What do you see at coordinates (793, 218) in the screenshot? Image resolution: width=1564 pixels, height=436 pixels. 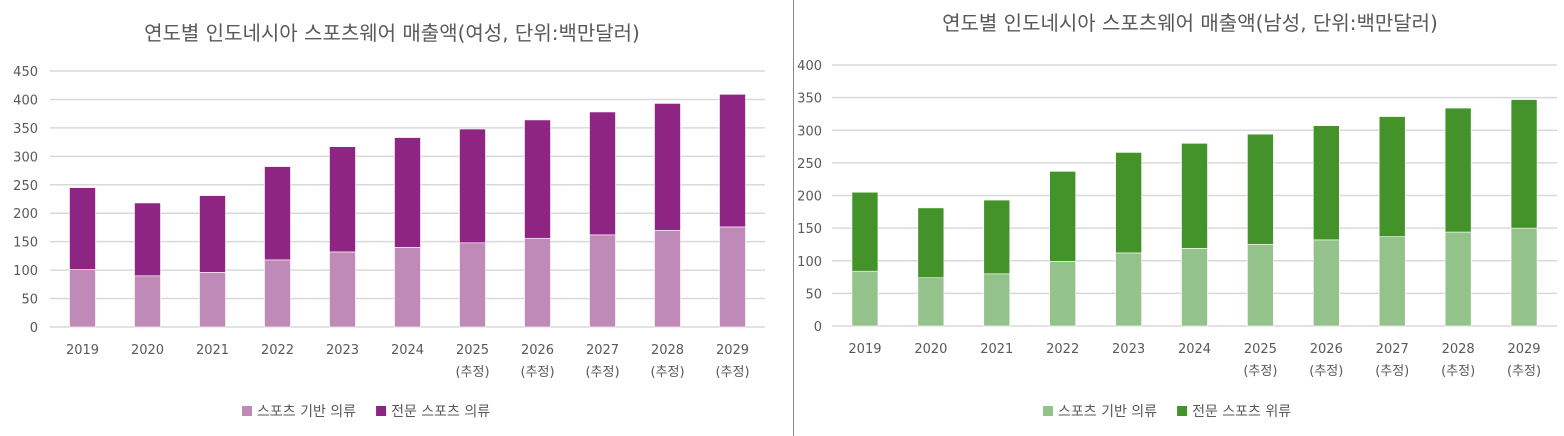 I see `chart-divider` at bounding box center [793, 218].